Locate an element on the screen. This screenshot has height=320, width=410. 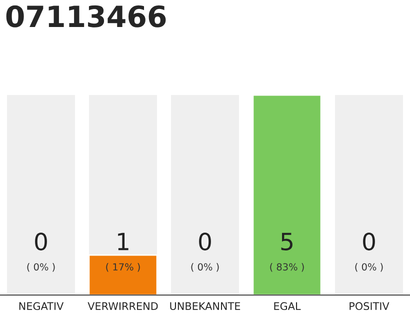
chart-title: 07113466 is located at coordinates (86, 16).